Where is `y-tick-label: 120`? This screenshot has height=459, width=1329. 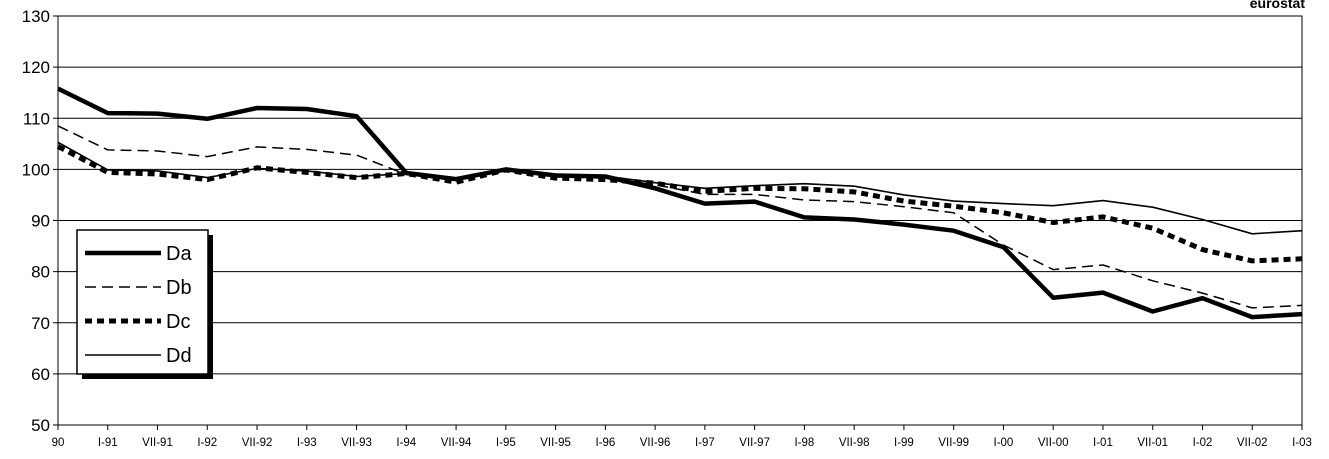
y-tick-label: 120 is located at coordinates (36, 67).